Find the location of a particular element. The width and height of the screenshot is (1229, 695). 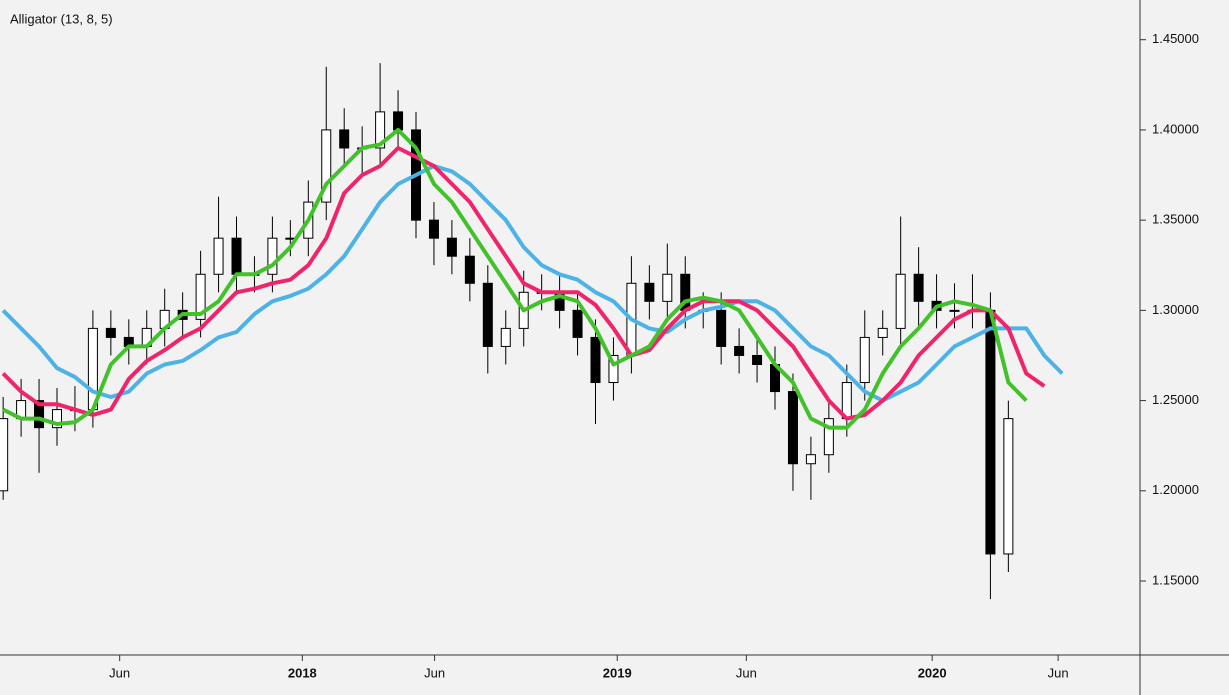

x-tick-label: 2019 is located at coordinates (617, 672).